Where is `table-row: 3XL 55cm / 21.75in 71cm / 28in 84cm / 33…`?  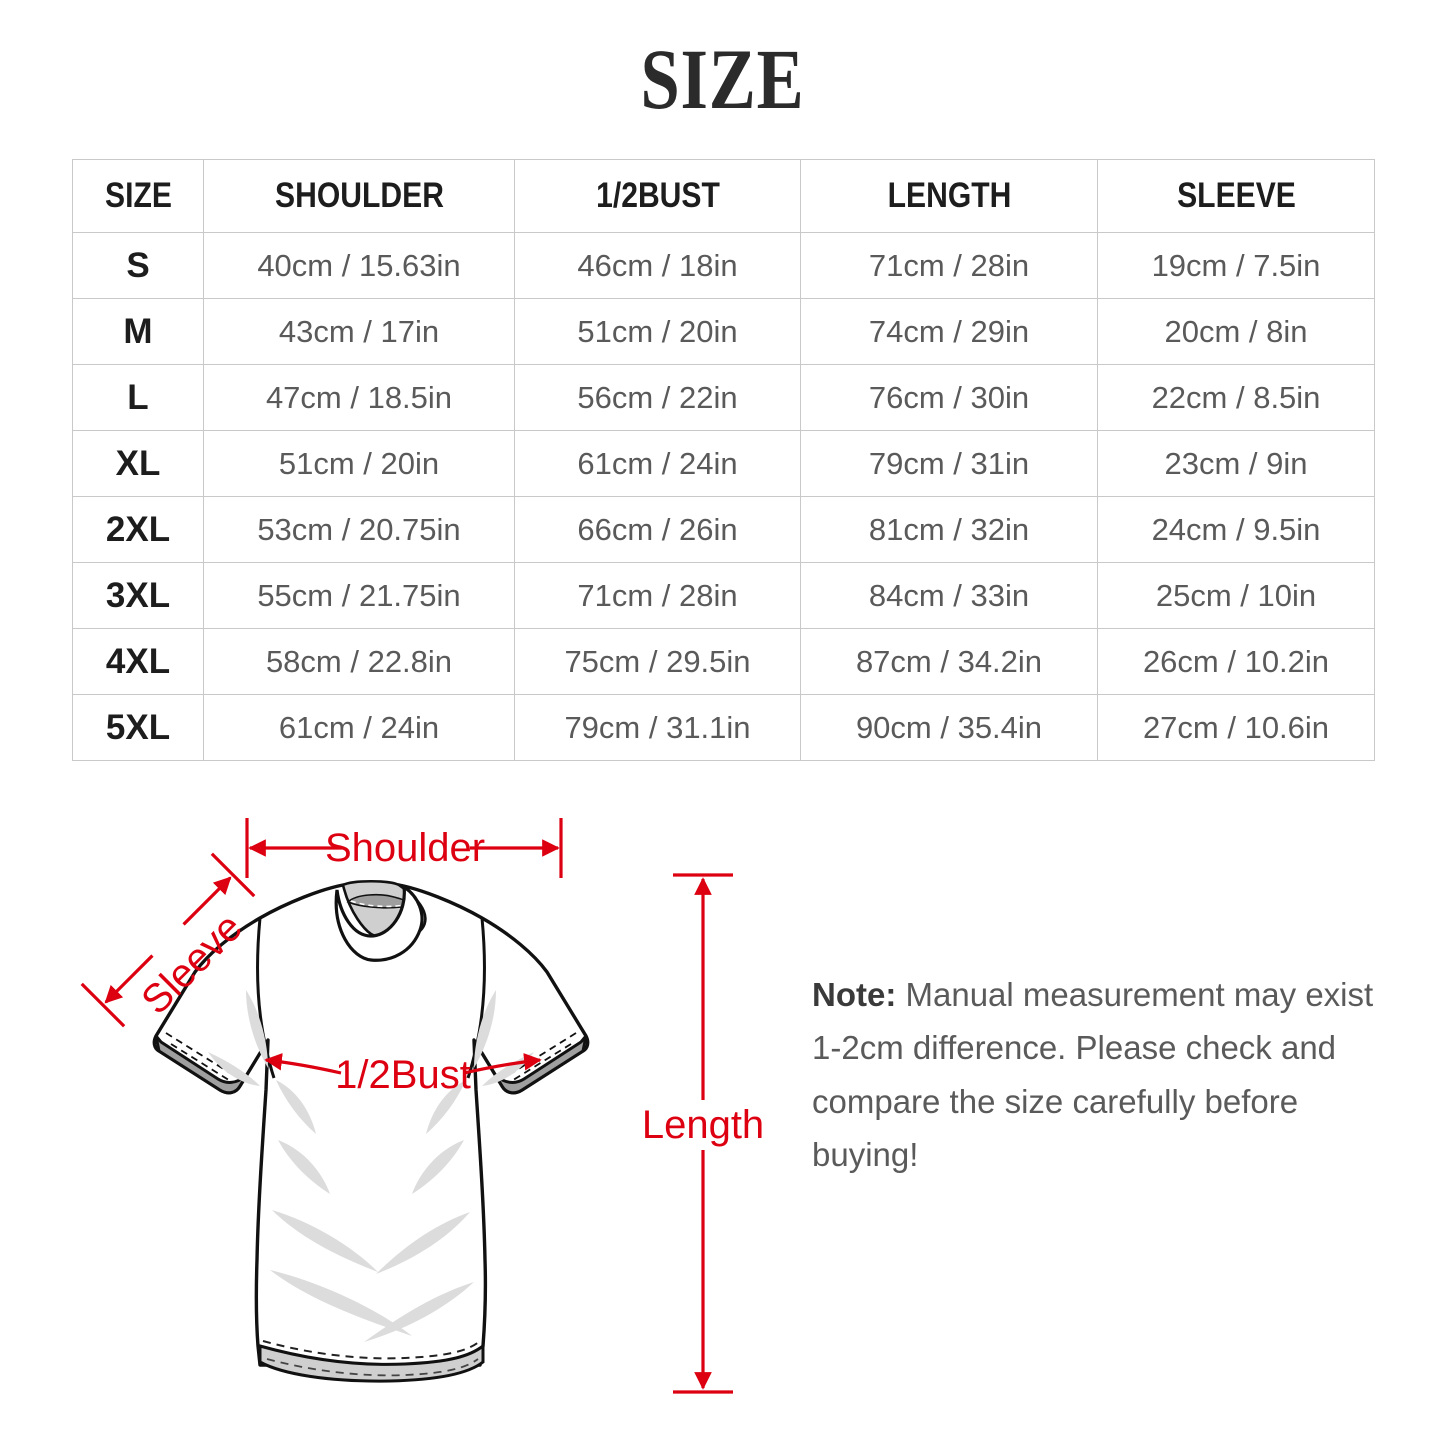 table-row: 3XL 55cm / 21.75in 71cm / 28in 84cm / 33… is located at coordinates (723, 595).